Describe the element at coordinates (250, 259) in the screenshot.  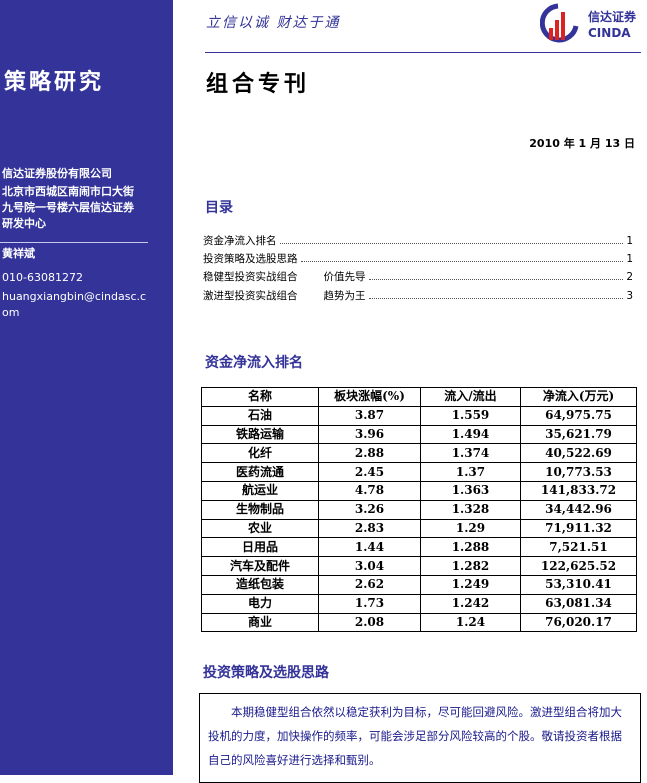
I see `toc-label: 投资策略及选股思路` at that location.